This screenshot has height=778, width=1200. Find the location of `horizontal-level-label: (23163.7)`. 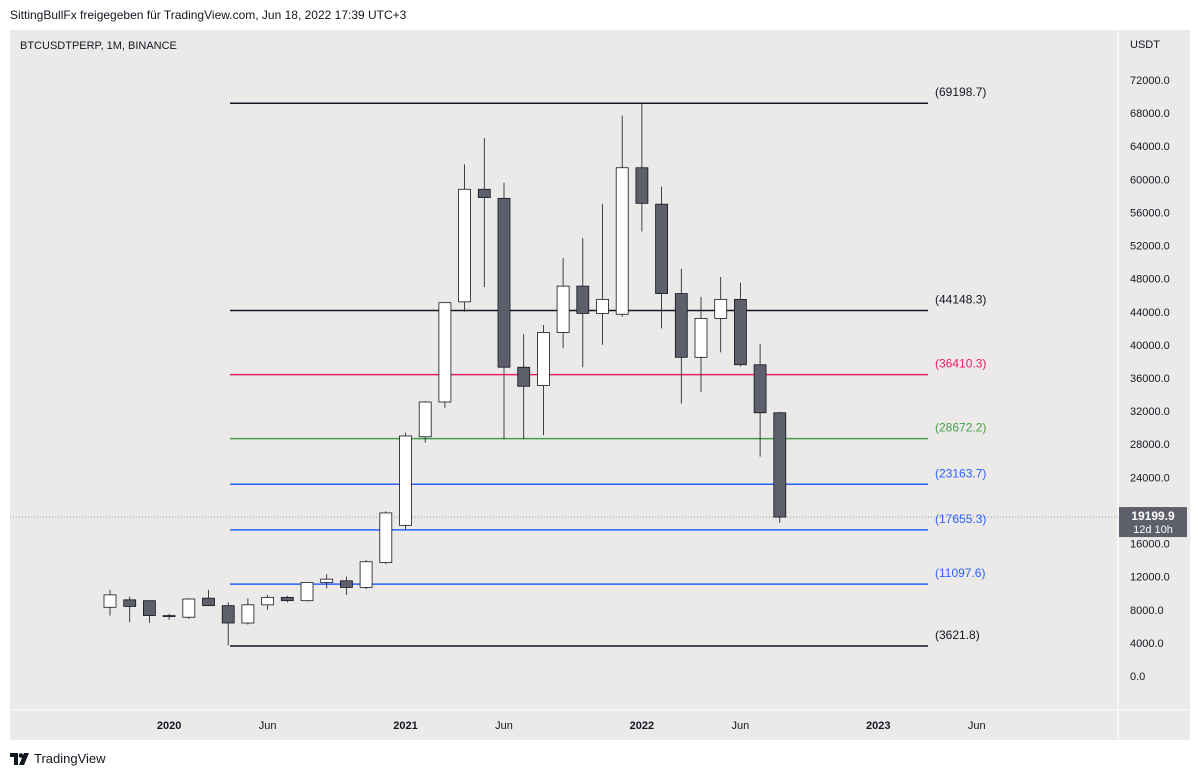

horizontal-level-label: (23163.7) is located at coordinates (960, 473).